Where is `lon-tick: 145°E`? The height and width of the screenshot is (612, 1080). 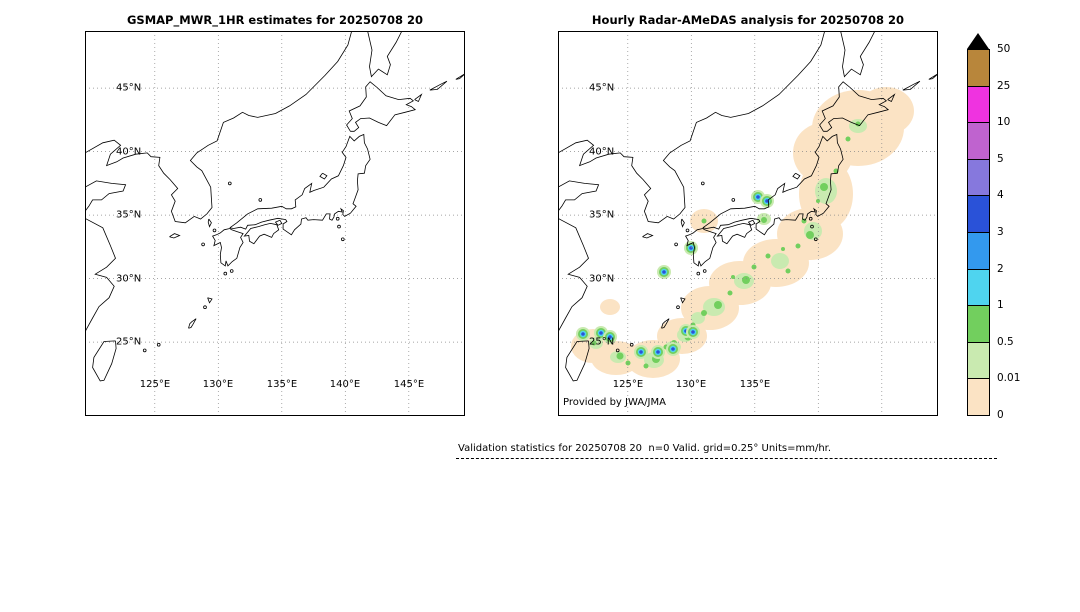 lon-tick: 145°E is located at coordinates (409, 384).